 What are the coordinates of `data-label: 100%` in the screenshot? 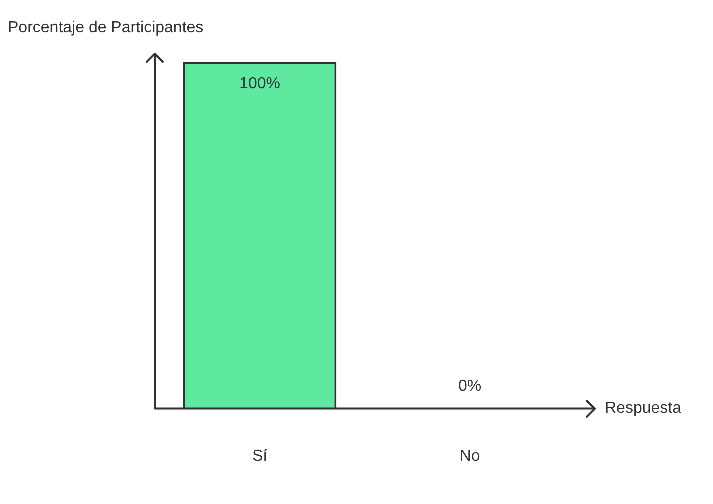 It's located at (260, 83).